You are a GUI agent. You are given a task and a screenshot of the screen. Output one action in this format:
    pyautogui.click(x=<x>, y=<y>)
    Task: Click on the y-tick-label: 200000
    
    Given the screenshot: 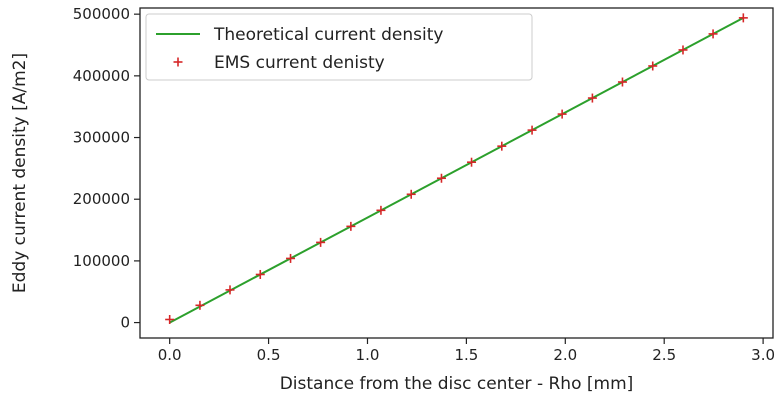 What is the action you would take?
    pyautogui.click(x=101, y=199)
    